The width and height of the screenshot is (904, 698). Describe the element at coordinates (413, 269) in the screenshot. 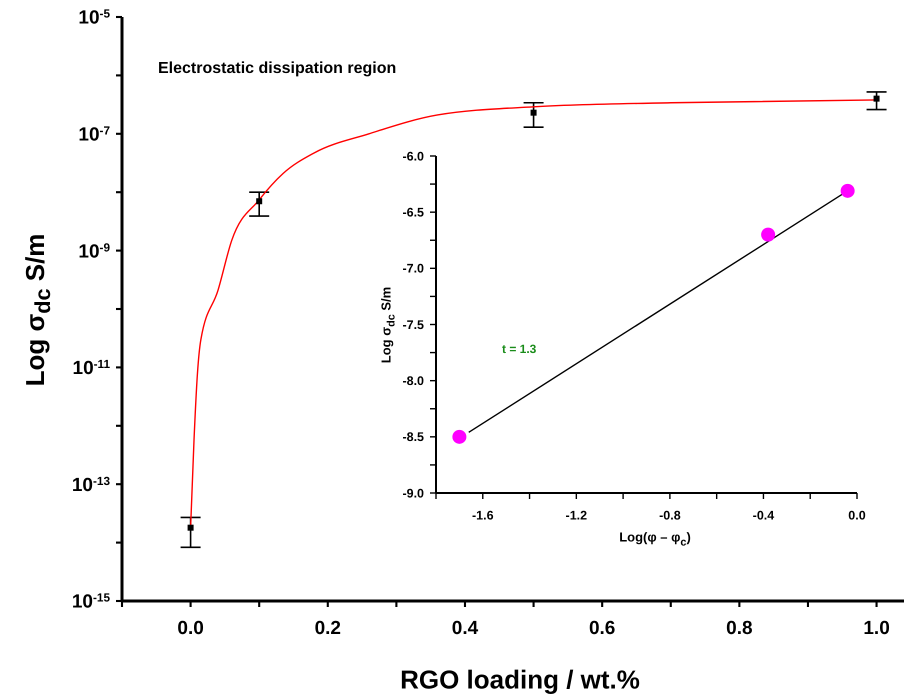

I see `y-tick-label: -7.0` at that location.